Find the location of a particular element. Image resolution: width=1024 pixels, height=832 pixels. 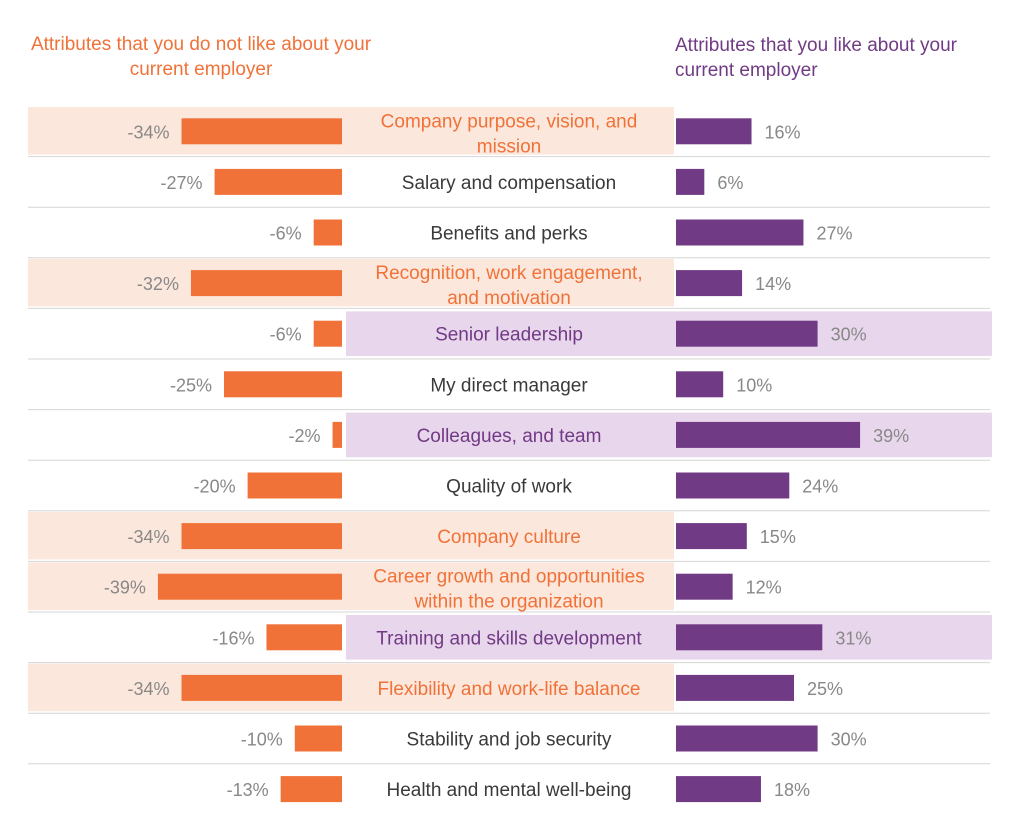

value-label-negative: -13% is located at coordinates (248, 790).